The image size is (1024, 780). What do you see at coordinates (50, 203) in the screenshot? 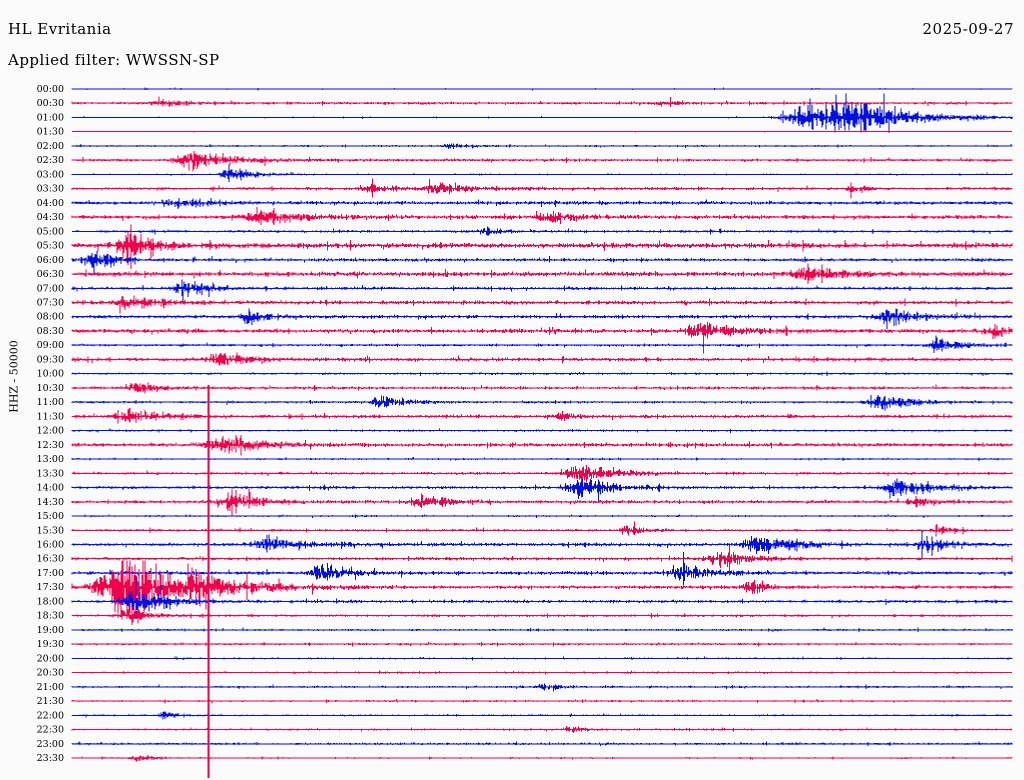
I see `time-tick-label: 04:00` at bounding box center [50, 203].